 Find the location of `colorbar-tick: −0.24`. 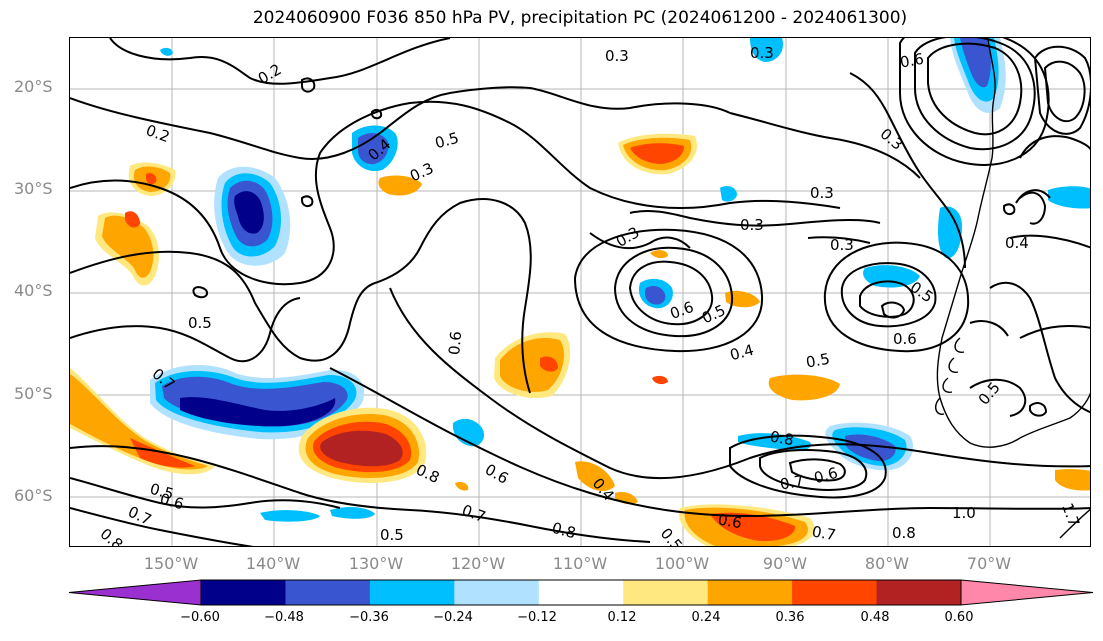

colorbar-tick: −0.24 is located at coordinates (453, 617).